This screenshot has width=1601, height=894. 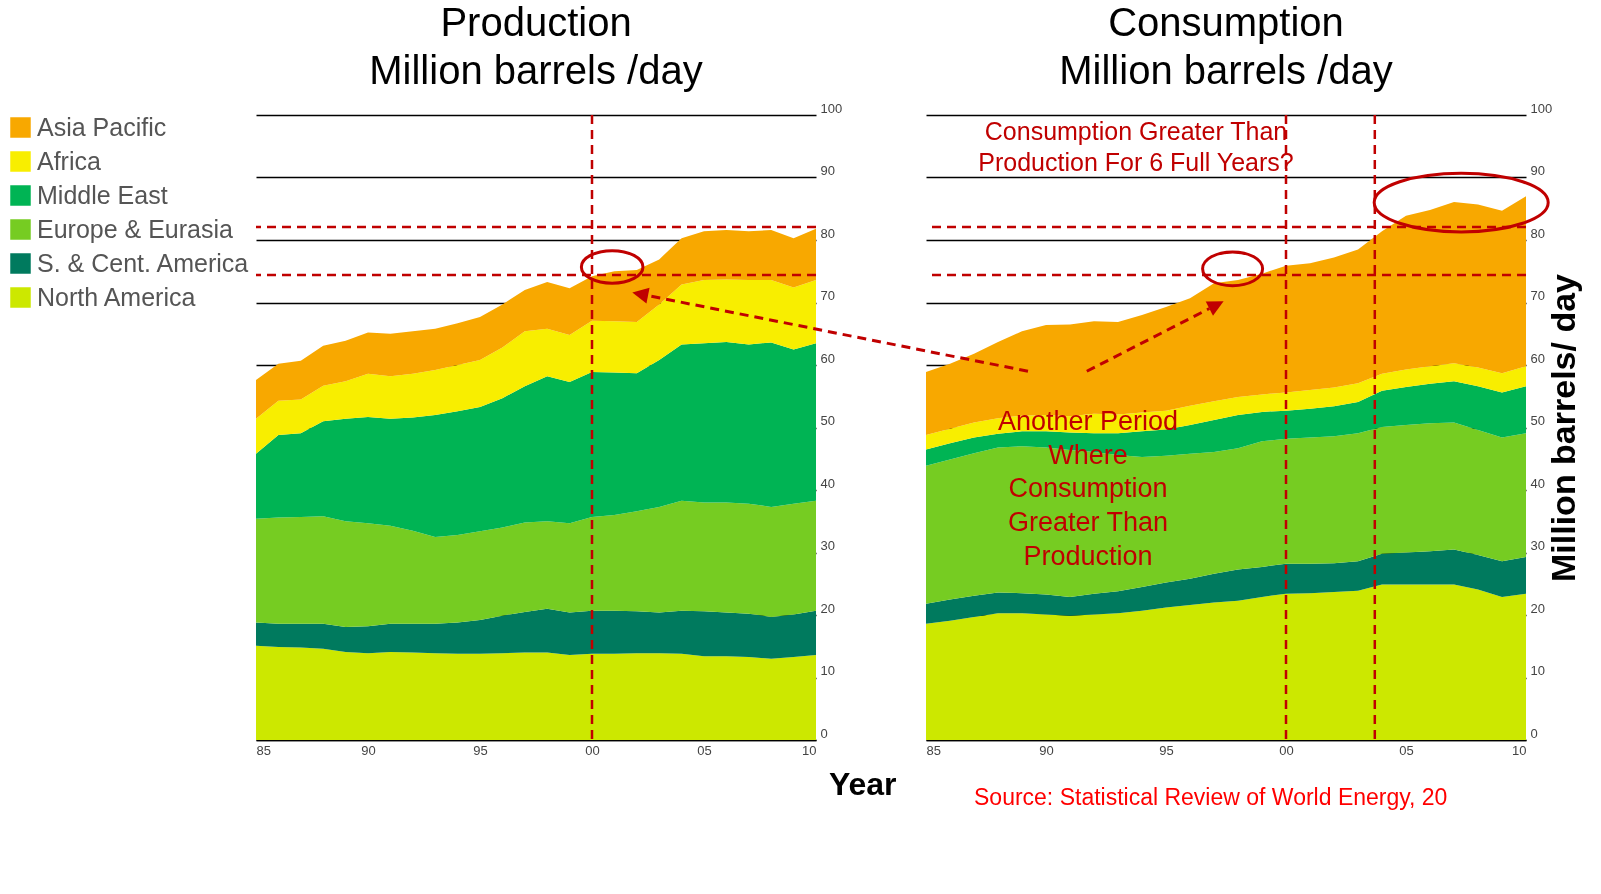 What do you see at coordinates (1211, 796) in the screenshot?
I see `source-note: Source: Statistical Review of World Energy, 20` at bounding box center [1211, 796].